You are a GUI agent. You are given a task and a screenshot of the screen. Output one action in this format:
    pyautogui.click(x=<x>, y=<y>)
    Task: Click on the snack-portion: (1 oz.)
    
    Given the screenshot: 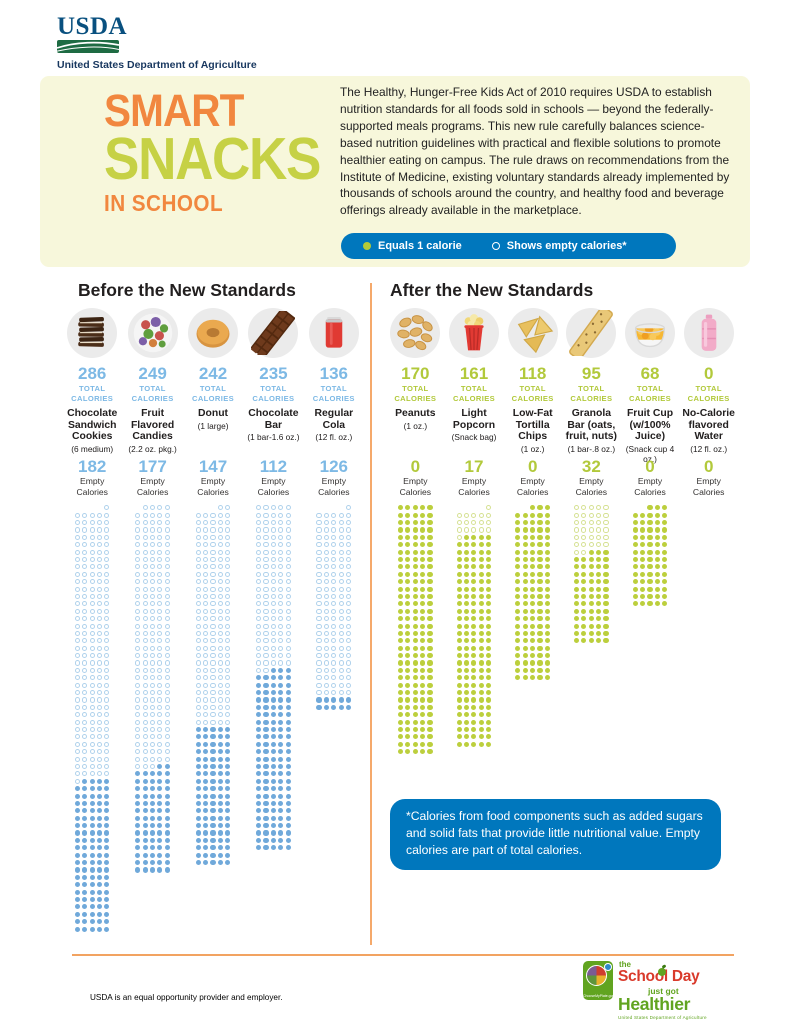 What is the action you would take?
    pyautogui.click(x=415, y=425)
    